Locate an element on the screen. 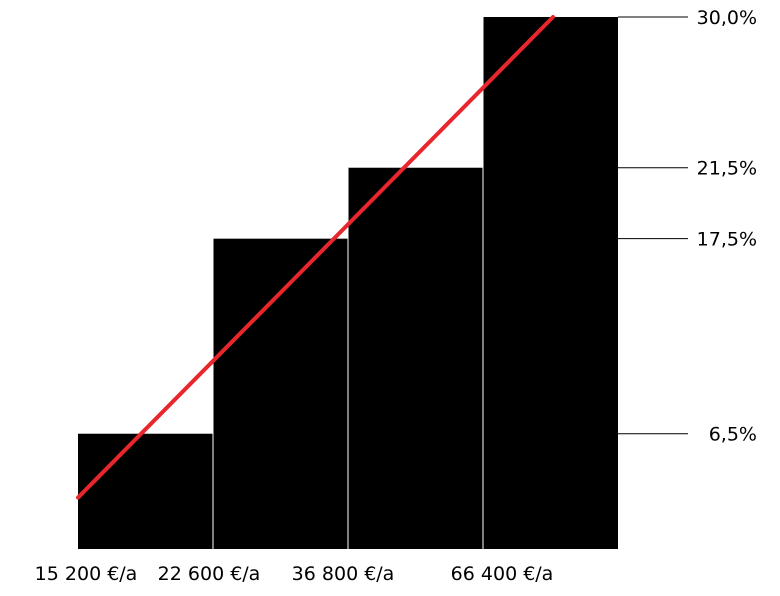 This screenshot has width=780, height=596. y-tick-label: 6,5% is located at coordinates (733, 435).